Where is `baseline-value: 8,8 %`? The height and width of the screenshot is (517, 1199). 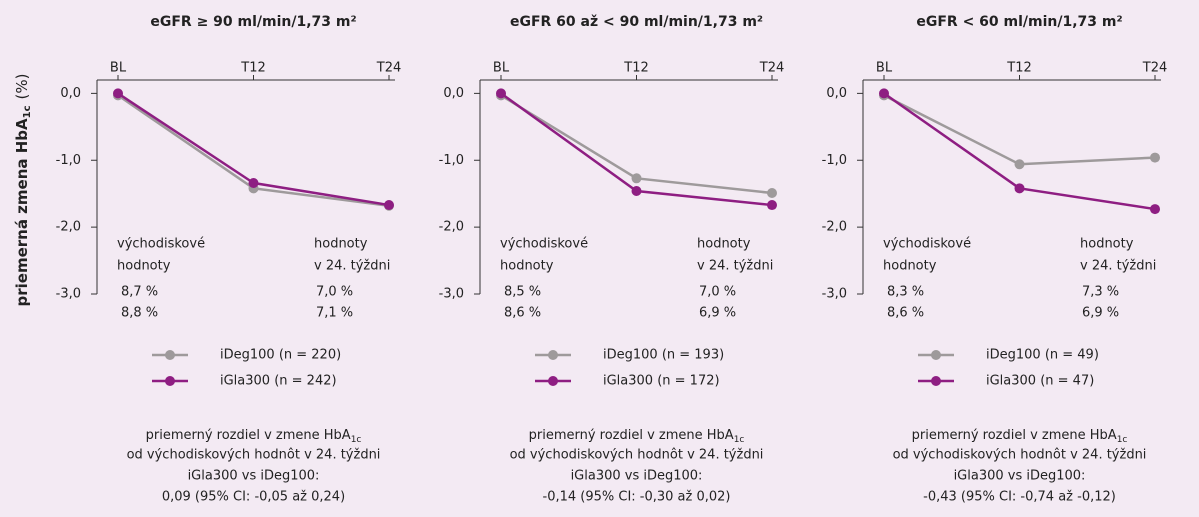
baseline-value: 8,8 % is located at coordinates (139, 313).